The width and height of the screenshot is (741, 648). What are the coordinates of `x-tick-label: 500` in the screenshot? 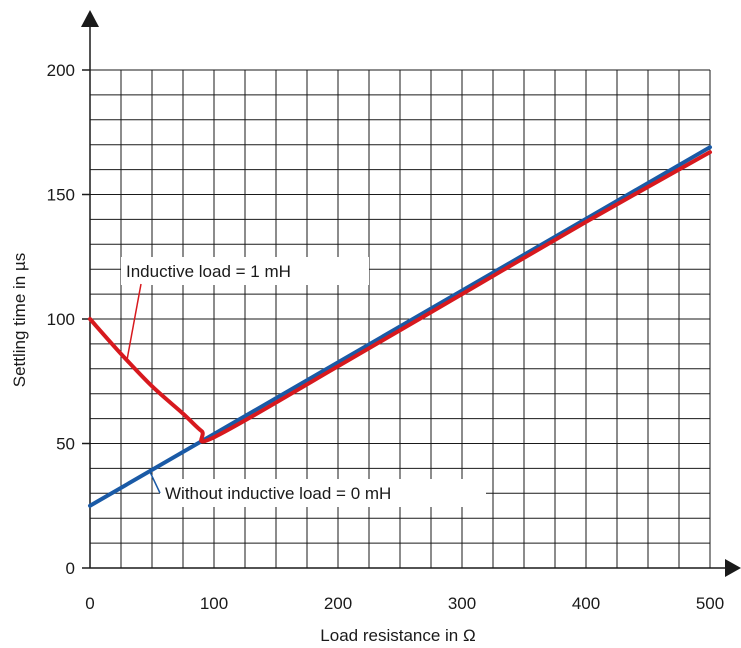 It's located at (710, 603).